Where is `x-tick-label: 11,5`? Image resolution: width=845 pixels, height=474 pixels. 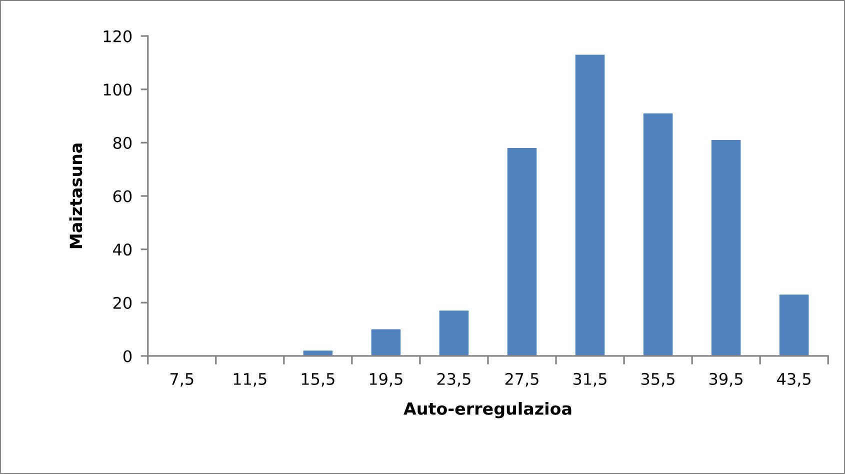
x-tick-label: 11,5 is located at coordinates (250, 380).